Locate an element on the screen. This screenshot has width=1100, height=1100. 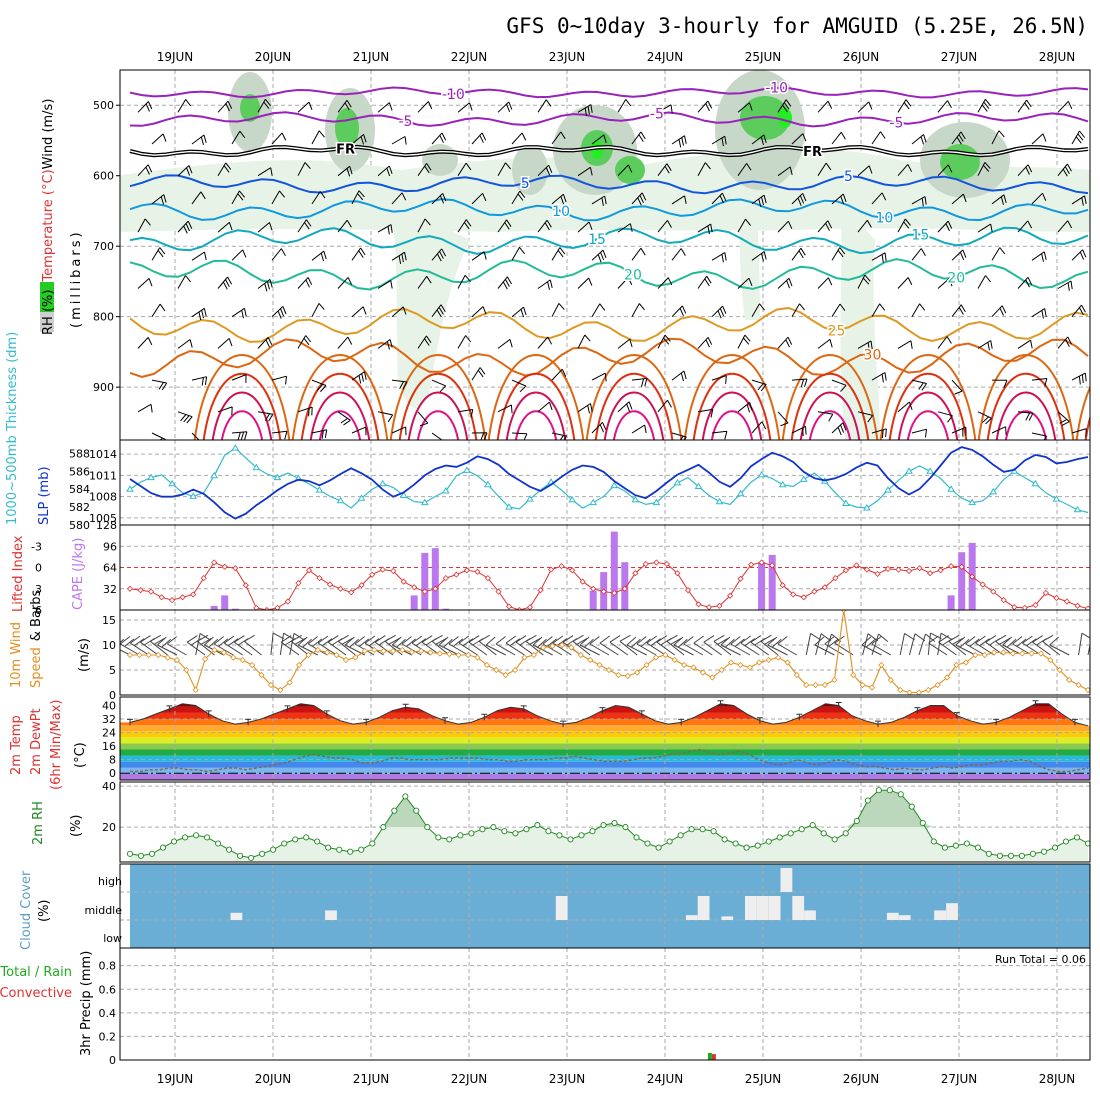
diurnal-surface-arches is located at coordinates (641, 397).